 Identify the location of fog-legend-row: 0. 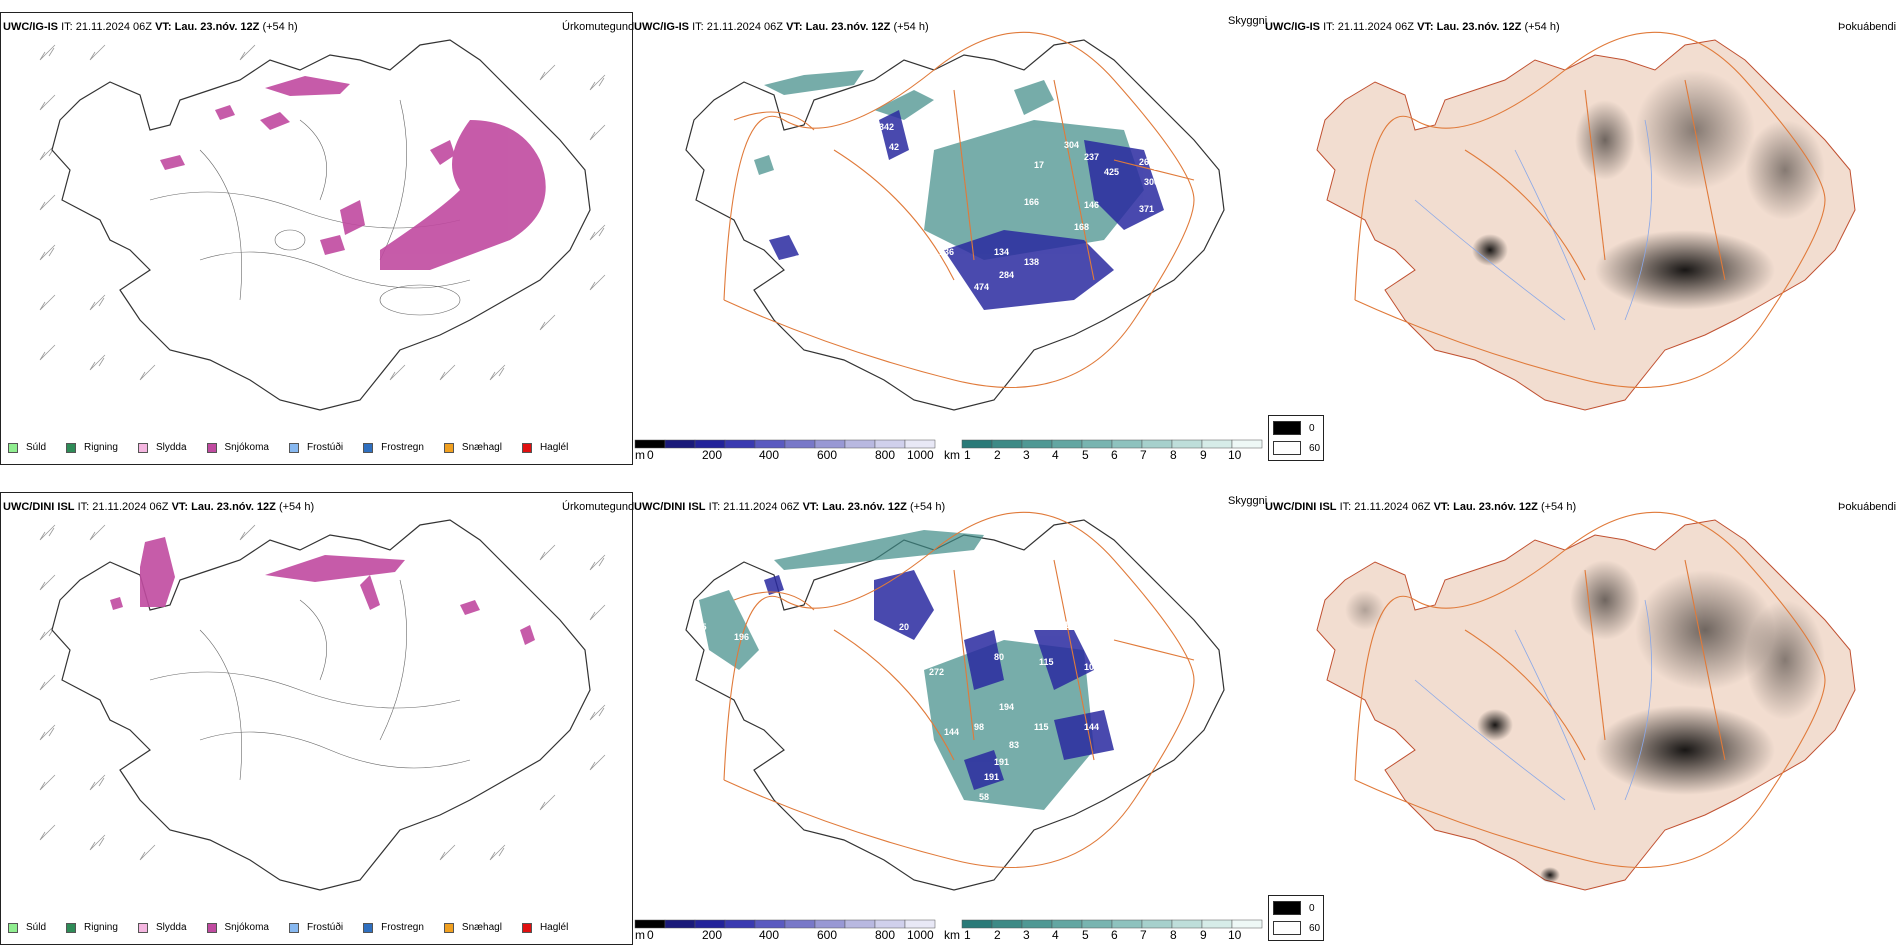
(1298, 908).